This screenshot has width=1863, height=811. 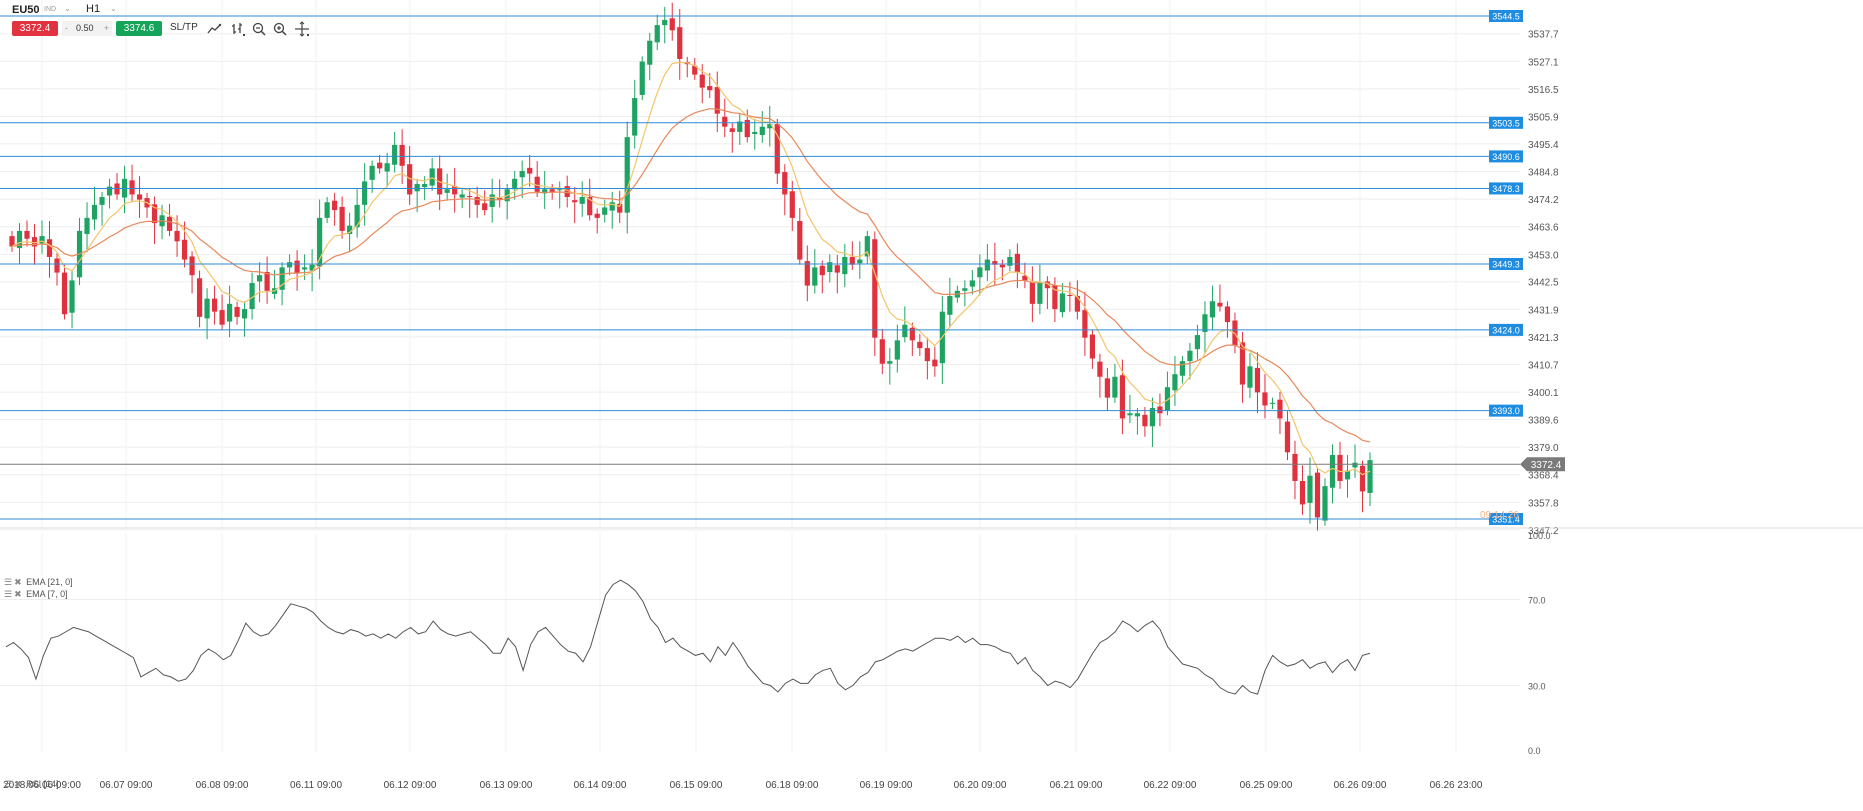 What do you see at coordinates (1543, 118) in the screenshot?
I see `price-axis-tick: 3505.9` at bounding box center [1543, 118].